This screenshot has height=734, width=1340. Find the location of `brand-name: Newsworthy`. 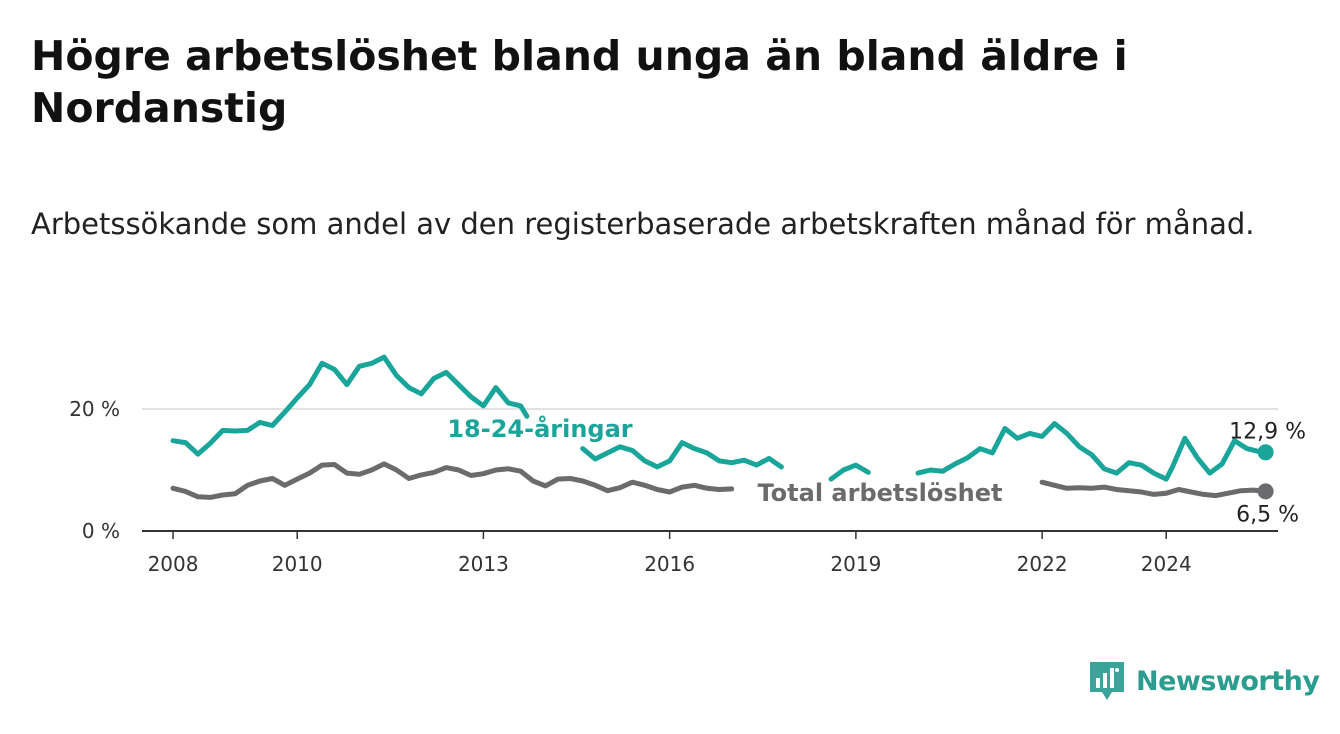

brand-name: Newsworthy is located at coordinates (1228, 681).